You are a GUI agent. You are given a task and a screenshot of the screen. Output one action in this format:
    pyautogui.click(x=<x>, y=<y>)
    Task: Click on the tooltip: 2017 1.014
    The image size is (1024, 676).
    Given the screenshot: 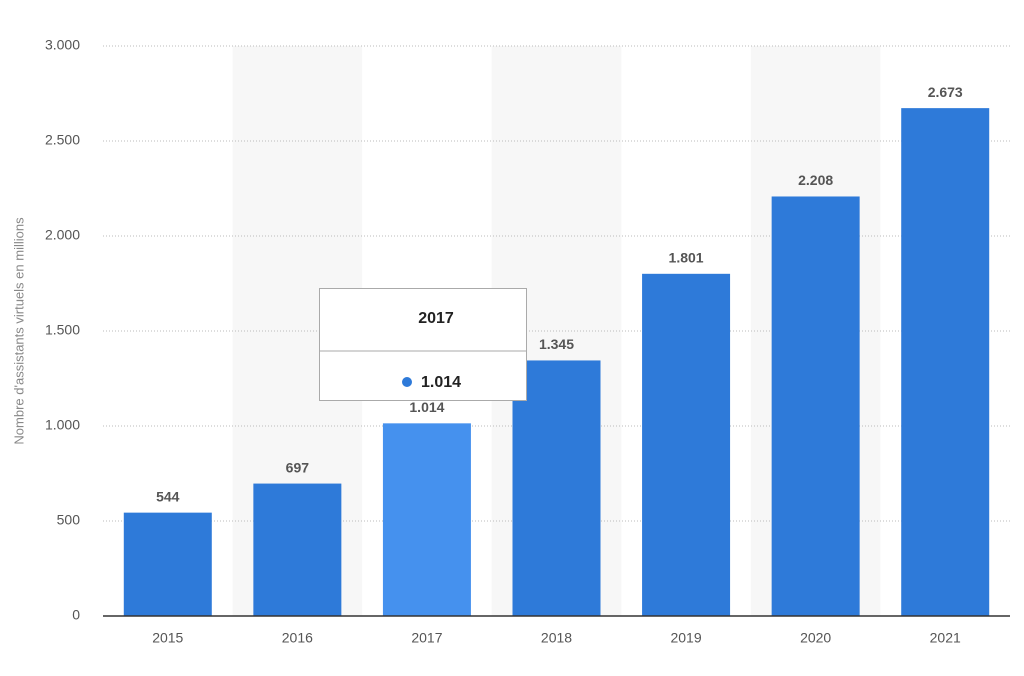 What is the action you would take?
    pyautogui.click(x=423, y=344)
    